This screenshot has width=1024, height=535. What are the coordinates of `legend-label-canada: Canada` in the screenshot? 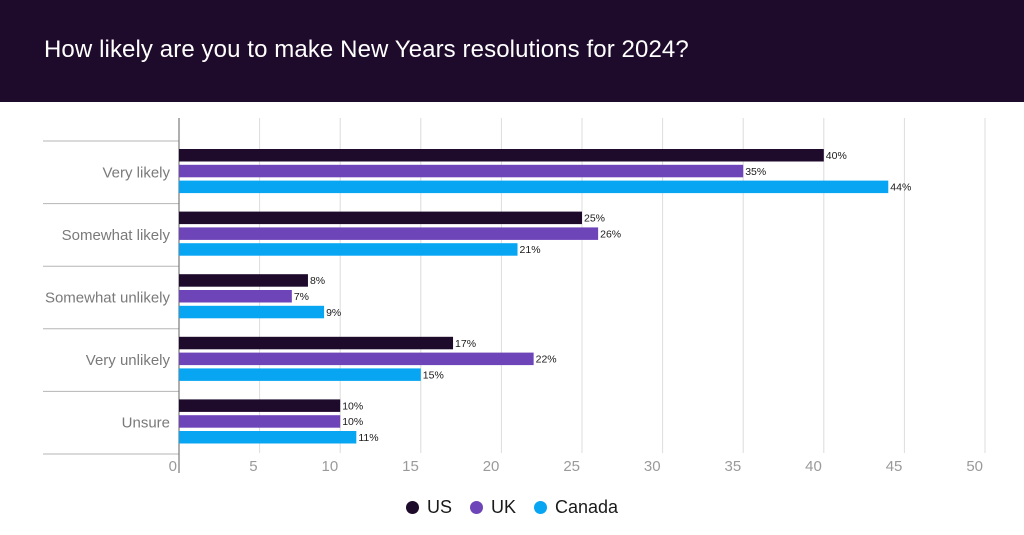 It's located at (586, 507).